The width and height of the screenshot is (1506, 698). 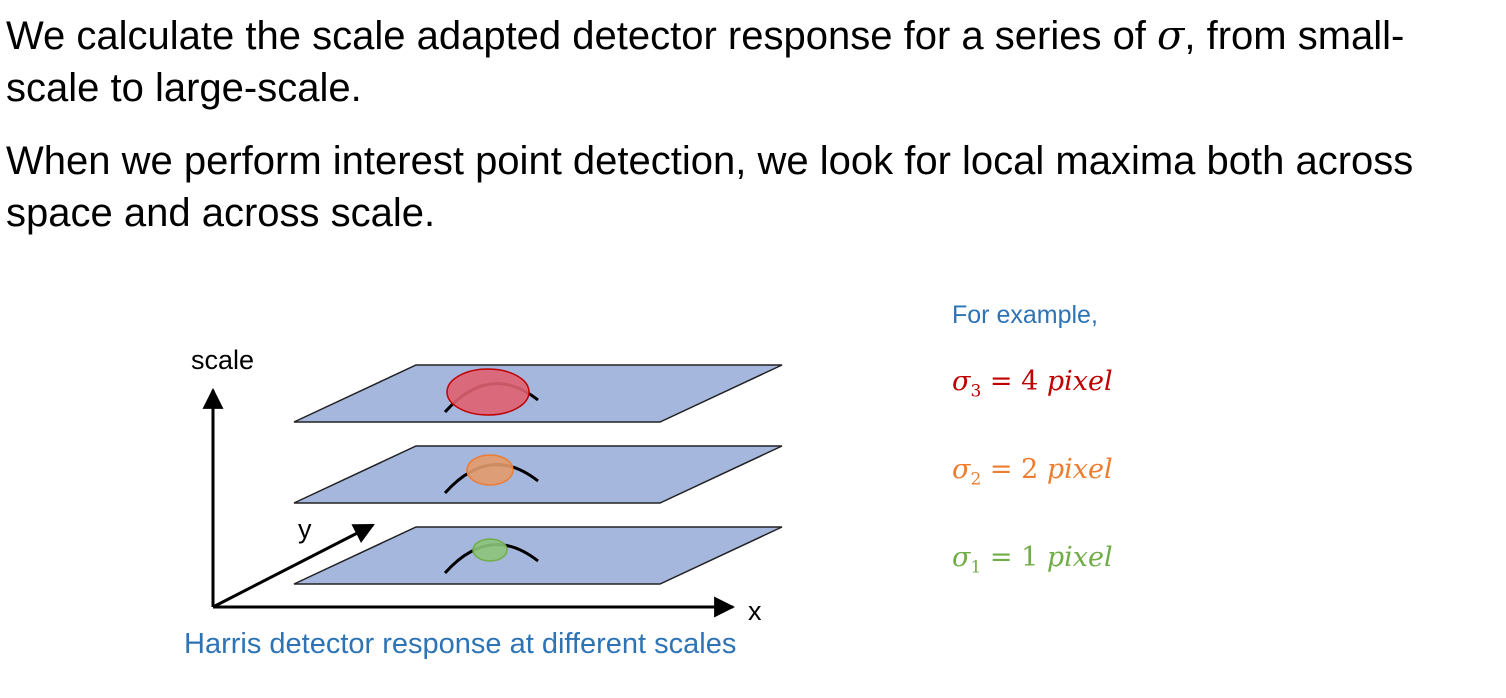 I want to click on sigma-symbol: σ, so click(x=1171, y=36).